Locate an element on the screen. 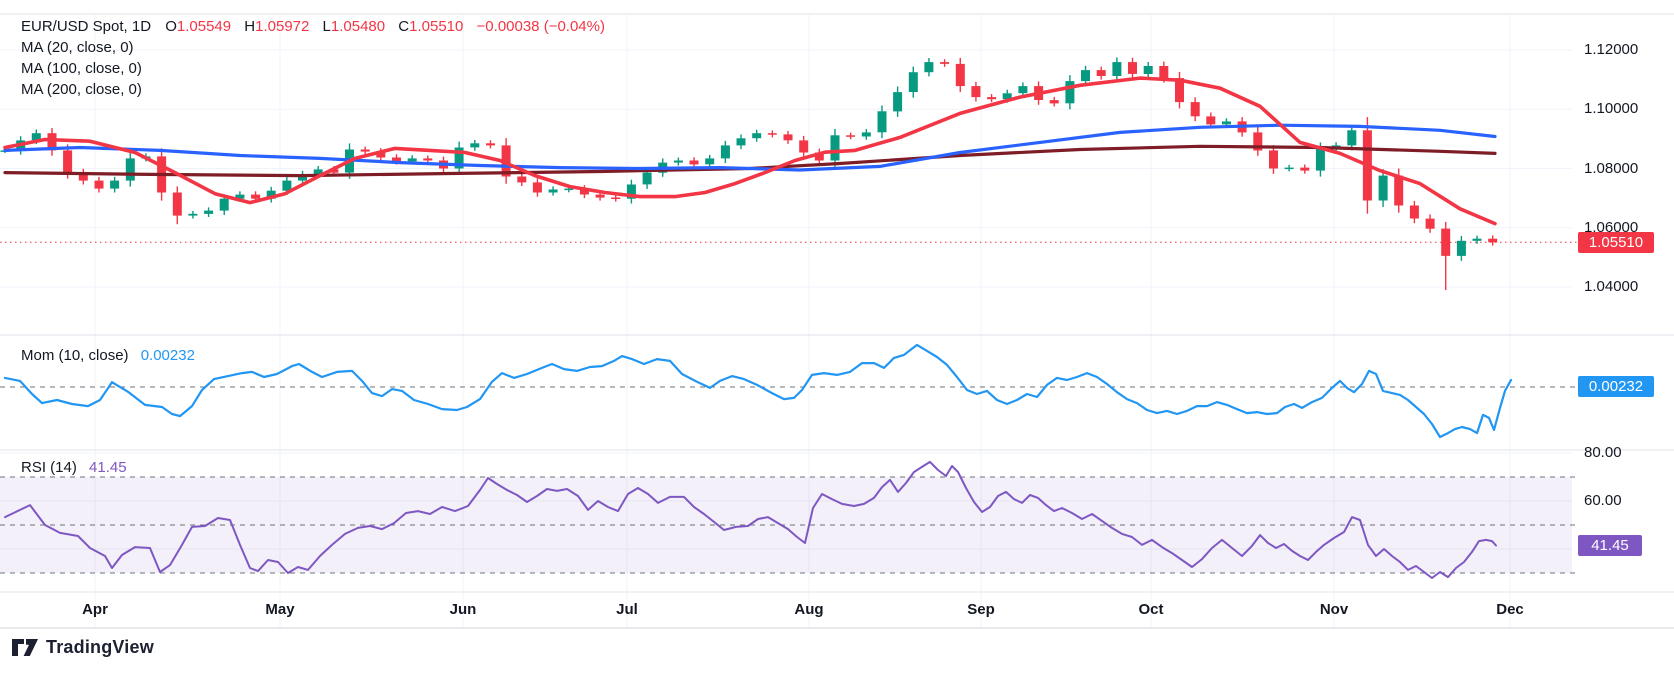 The width and height of the screenshot is (1674, 674). rsi-band is located at coordinates (786, 525).